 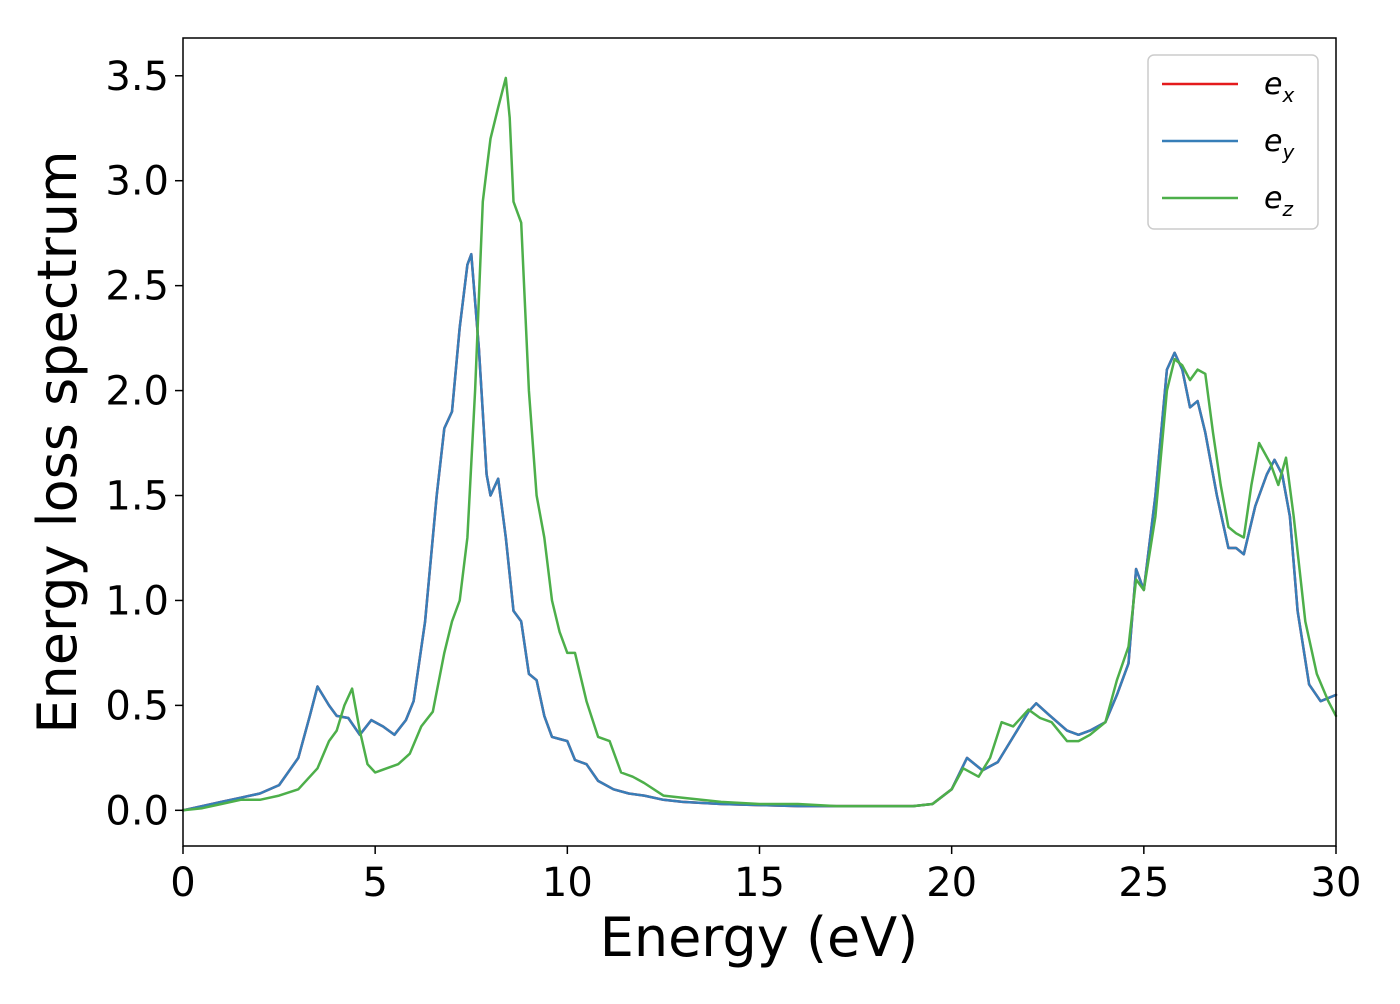 What do you see at coordinates (951, 883) in the screenshot?
I see `x-tick-label: 20` at bounding box center [951, 883].